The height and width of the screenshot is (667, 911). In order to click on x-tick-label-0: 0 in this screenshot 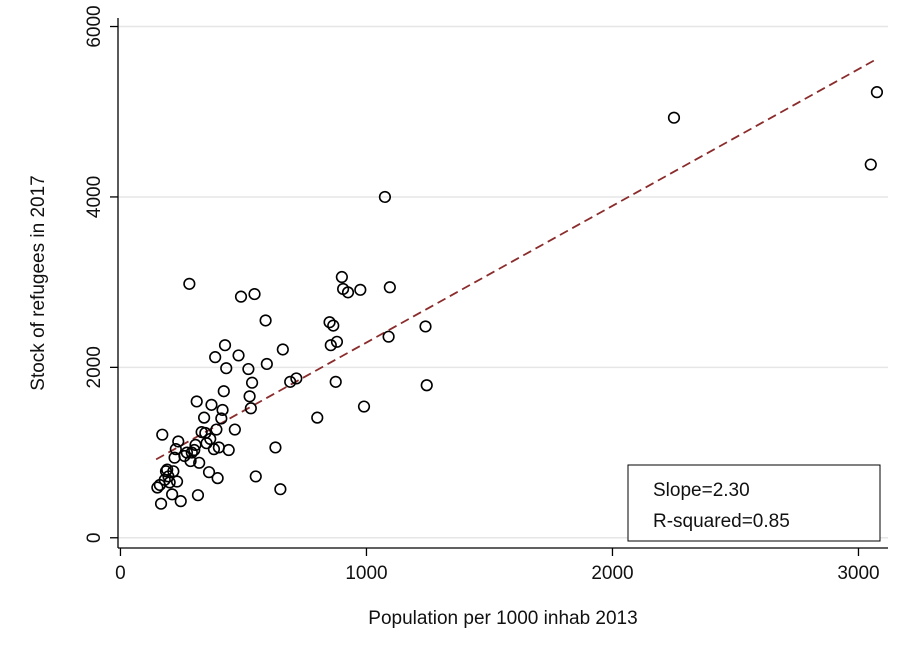, I will do `click(120, 573)`.